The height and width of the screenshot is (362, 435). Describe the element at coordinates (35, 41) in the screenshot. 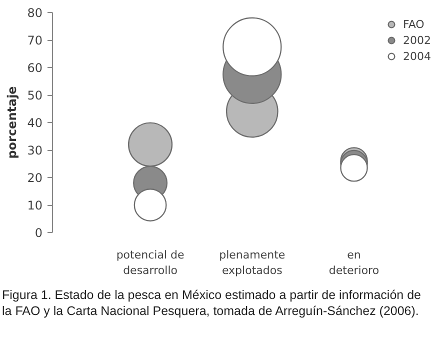

I see `y-tick-label: 70` at that location.